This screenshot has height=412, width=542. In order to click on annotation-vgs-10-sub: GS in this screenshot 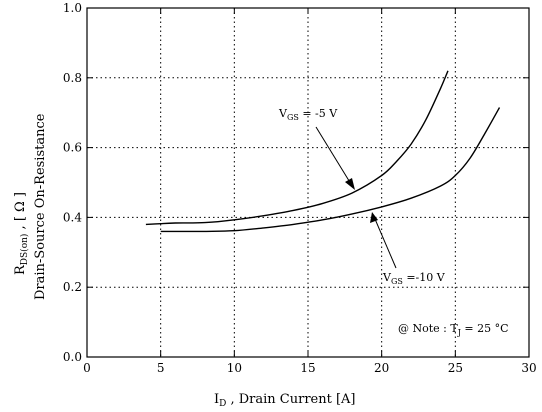, I will do `click(397, 281)`.